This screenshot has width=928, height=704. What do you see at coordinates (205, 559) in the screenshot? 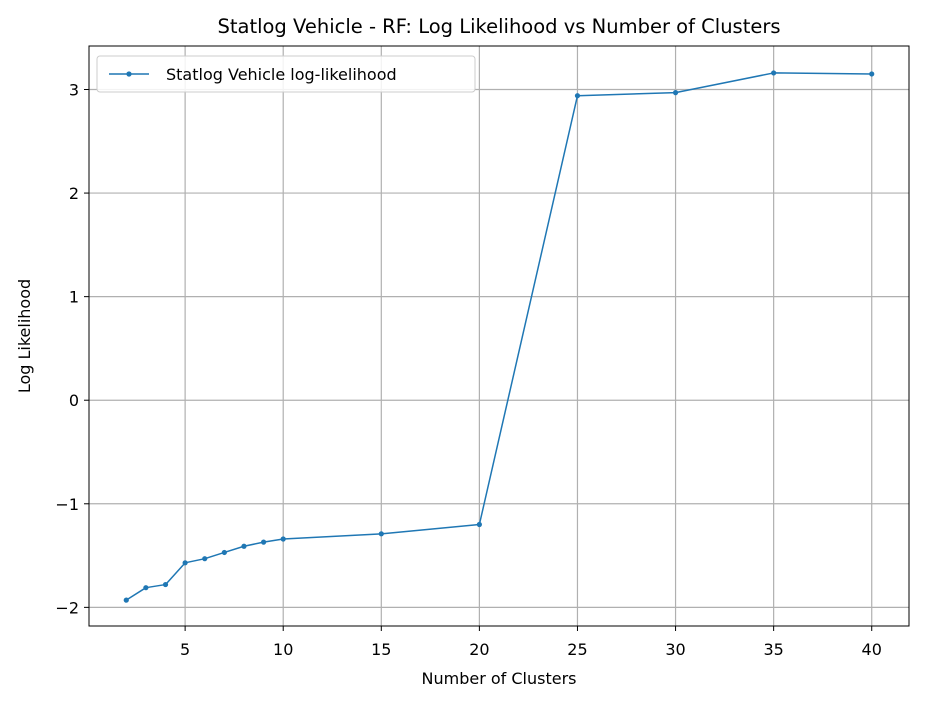
I see `data-point-k6` at bounding box center [205, 559].